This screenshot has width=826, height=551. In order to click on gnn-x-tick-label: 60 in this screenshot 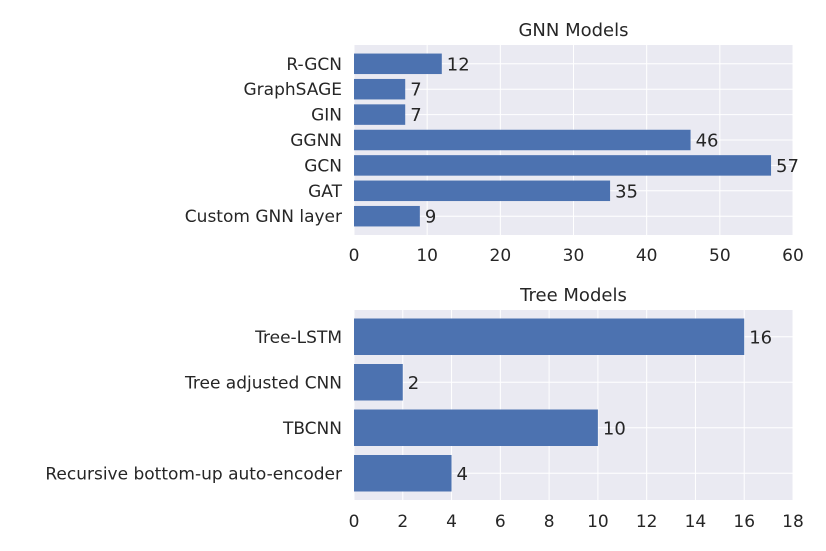, I will do `click(793, 256)`.